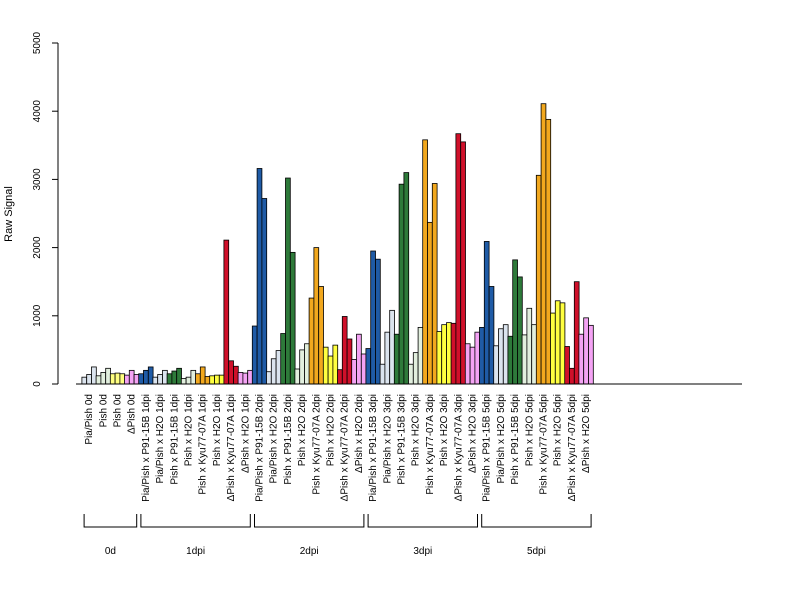 The image size is (800, 600). Describe the element at coordinates (430, 444) in the screenshot. I see `x-tick-label: Pish x Kyu77-07A 3dpi` at that location.